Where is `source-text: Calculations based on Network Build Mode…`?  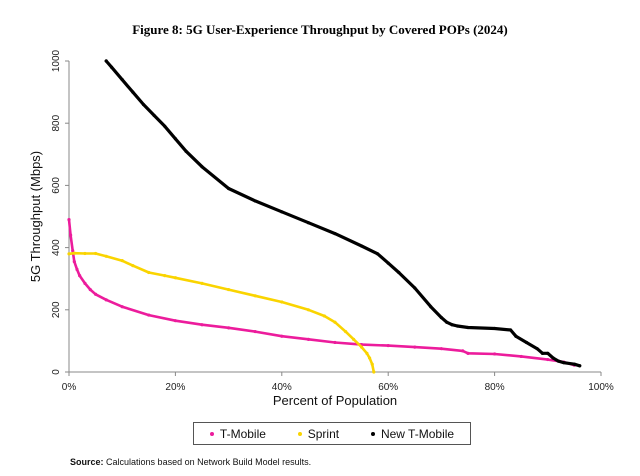 source-text: Calculations based on Network Build Mode… is located at coordinates (209, 462).